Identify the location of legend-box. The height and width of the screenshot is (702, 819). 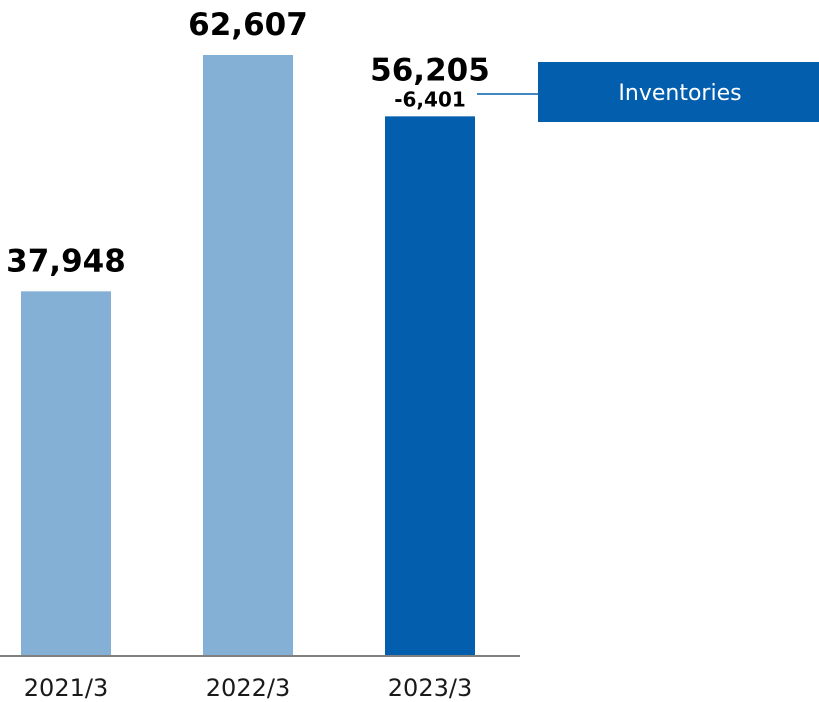
(678, 92).